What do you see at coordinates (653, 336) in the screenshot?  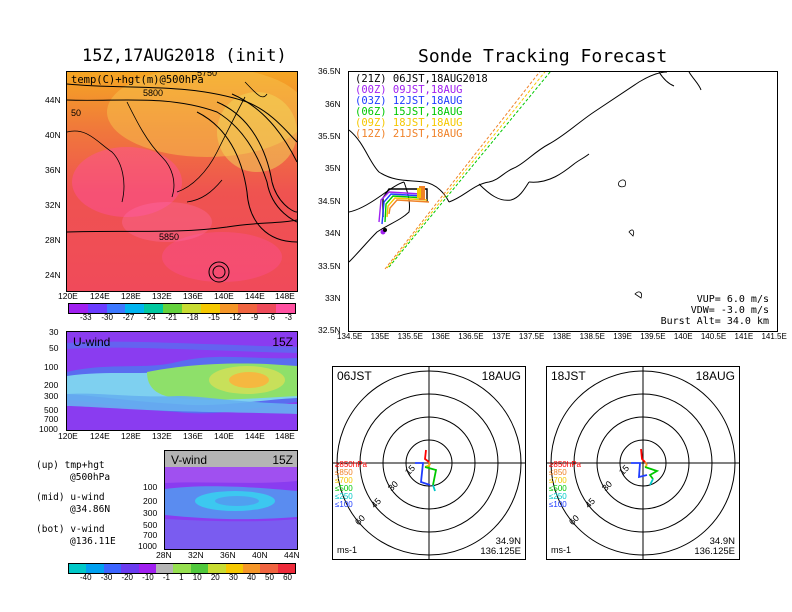 I see `lon-tick: 139.5E` at bounding box center [653, 336].